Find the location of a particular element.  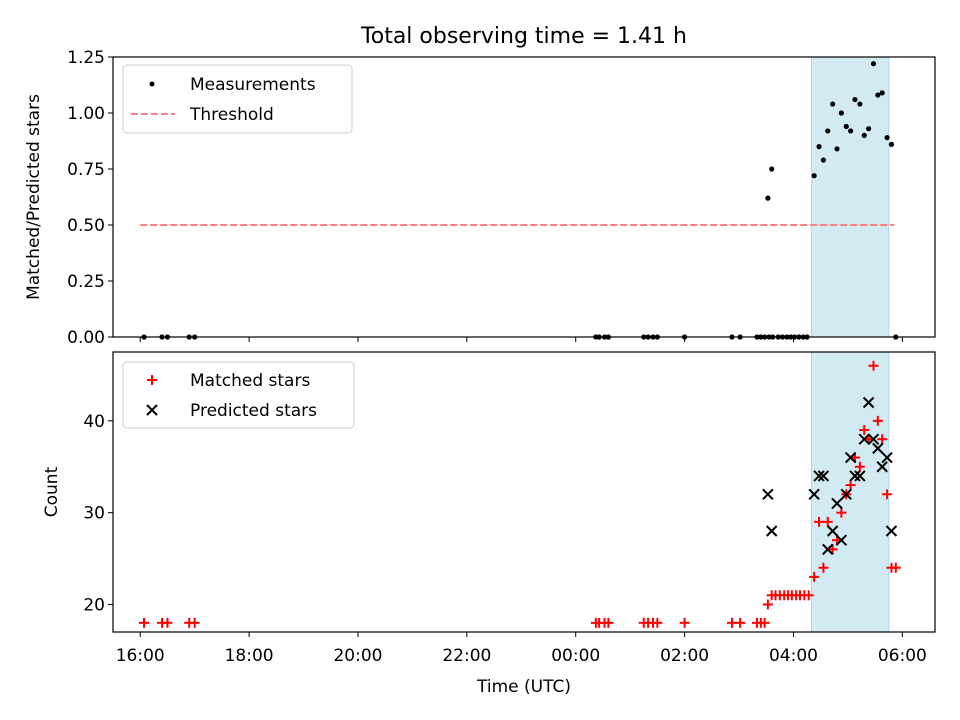

x-tick-label: 06:00 is located at coordinates (902, 656).